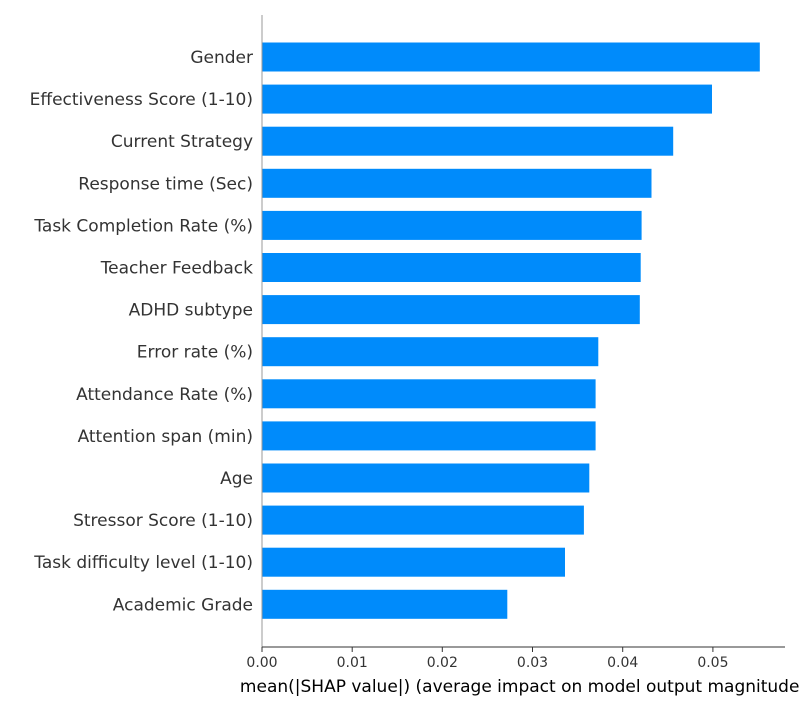 The image size is (800, 710). I want to click on x-tick-label: 0.00, so click(261, 663).